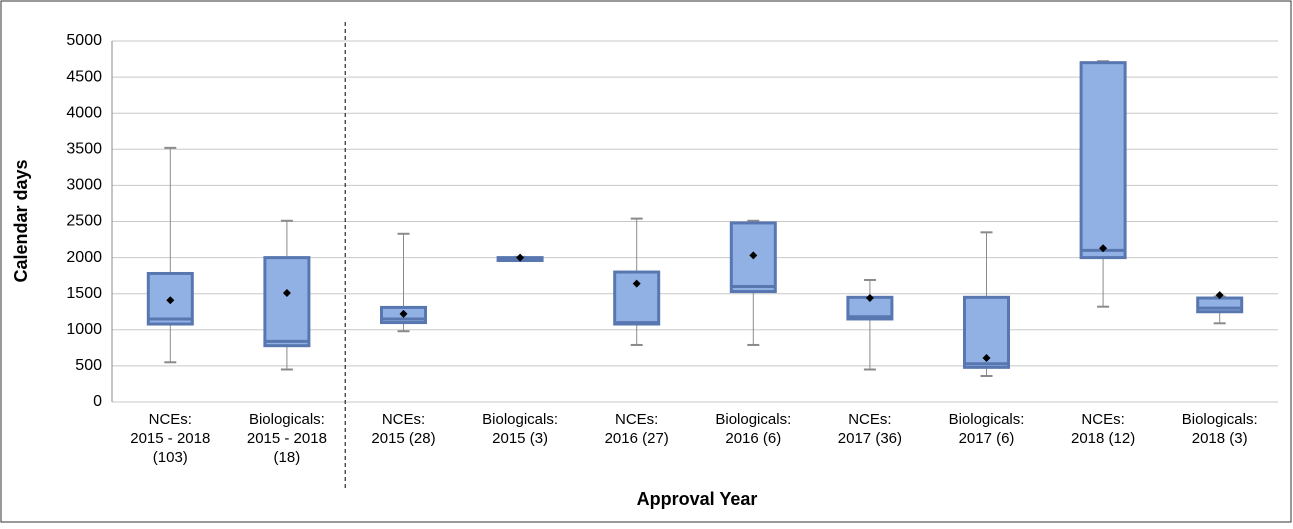  What do you see at coordinates (987, 438) in the screenshot?
I see `x-tick-label: 2017 (6)` at bounding box center [987, 438].